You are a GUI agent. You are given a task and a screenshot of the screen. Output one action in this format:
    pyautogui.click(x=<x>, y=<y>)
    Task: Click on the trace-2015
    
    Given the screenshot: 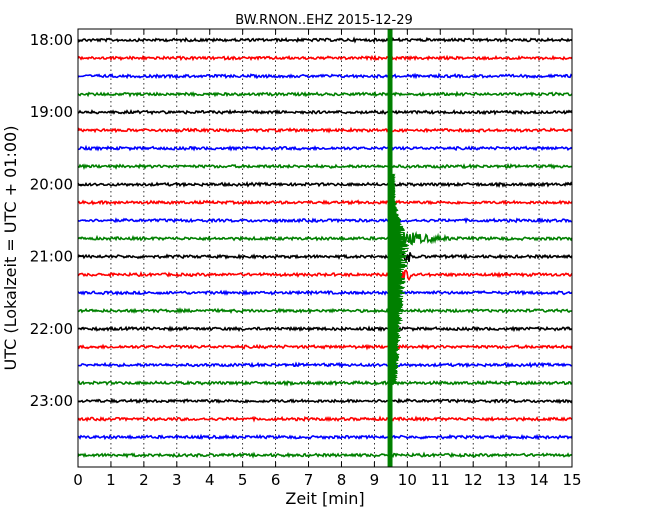 What is the action you would take?
    pyautogui.click(x=325, y=202)
    